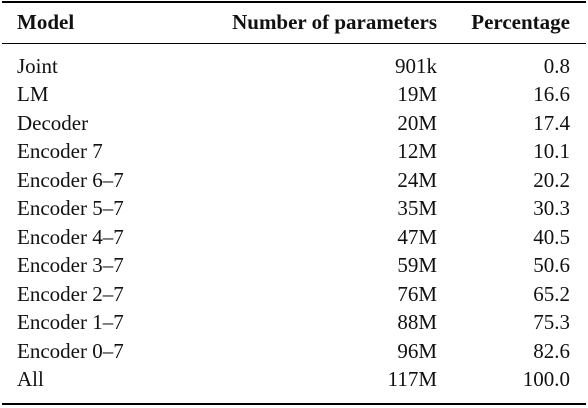 The width and height of the screenshot is (588, 408). Describe the element at coordinates (551, 350) in the screenshot. I see `cell-percentage: 82.6` at that location.